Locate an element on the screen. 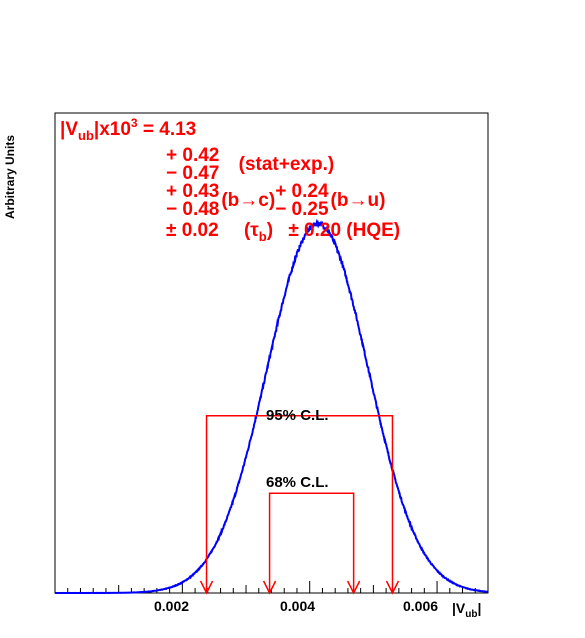 The height and width of the screenshot is (638, 585). tau-label: (τb) is located at coordinates (258, 232).